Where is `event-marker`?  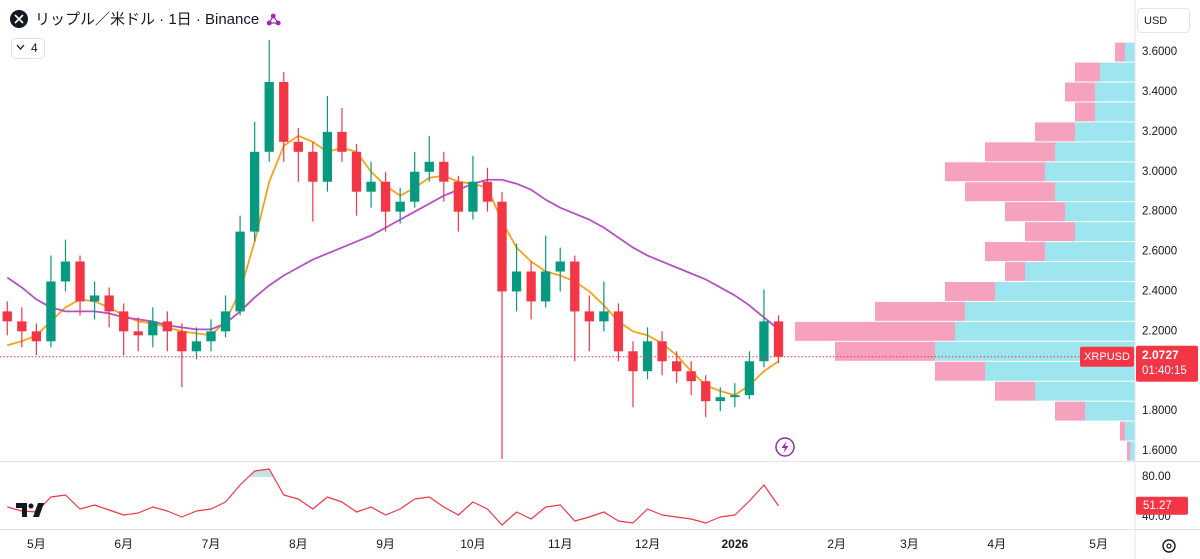 event-marker is located at coordinates (785, 447).